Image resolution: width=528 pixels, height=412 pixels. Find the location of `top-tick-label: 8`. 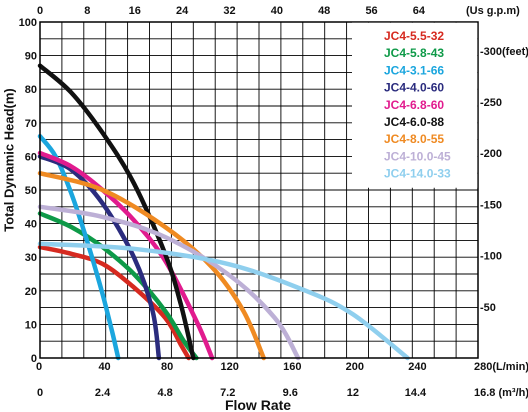

top-tick-label: 8 is located at coordinates (87, 11).